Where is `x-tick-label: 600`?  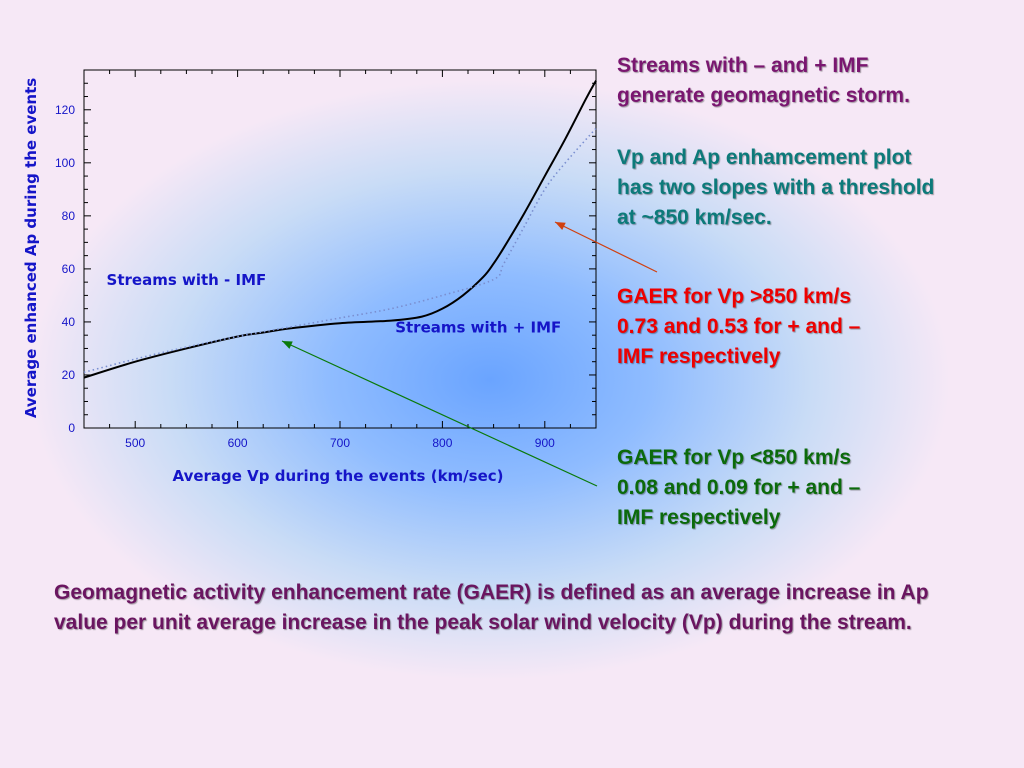 x-tick-label: 600 is located at coordinates (238, 443).